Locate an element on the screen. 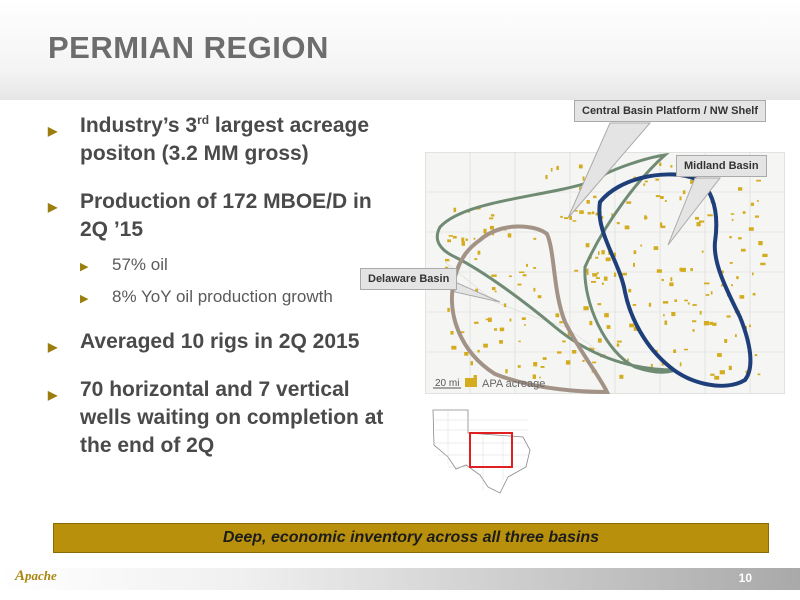  midland-callout-pointer is located at coordinates (694, 211).